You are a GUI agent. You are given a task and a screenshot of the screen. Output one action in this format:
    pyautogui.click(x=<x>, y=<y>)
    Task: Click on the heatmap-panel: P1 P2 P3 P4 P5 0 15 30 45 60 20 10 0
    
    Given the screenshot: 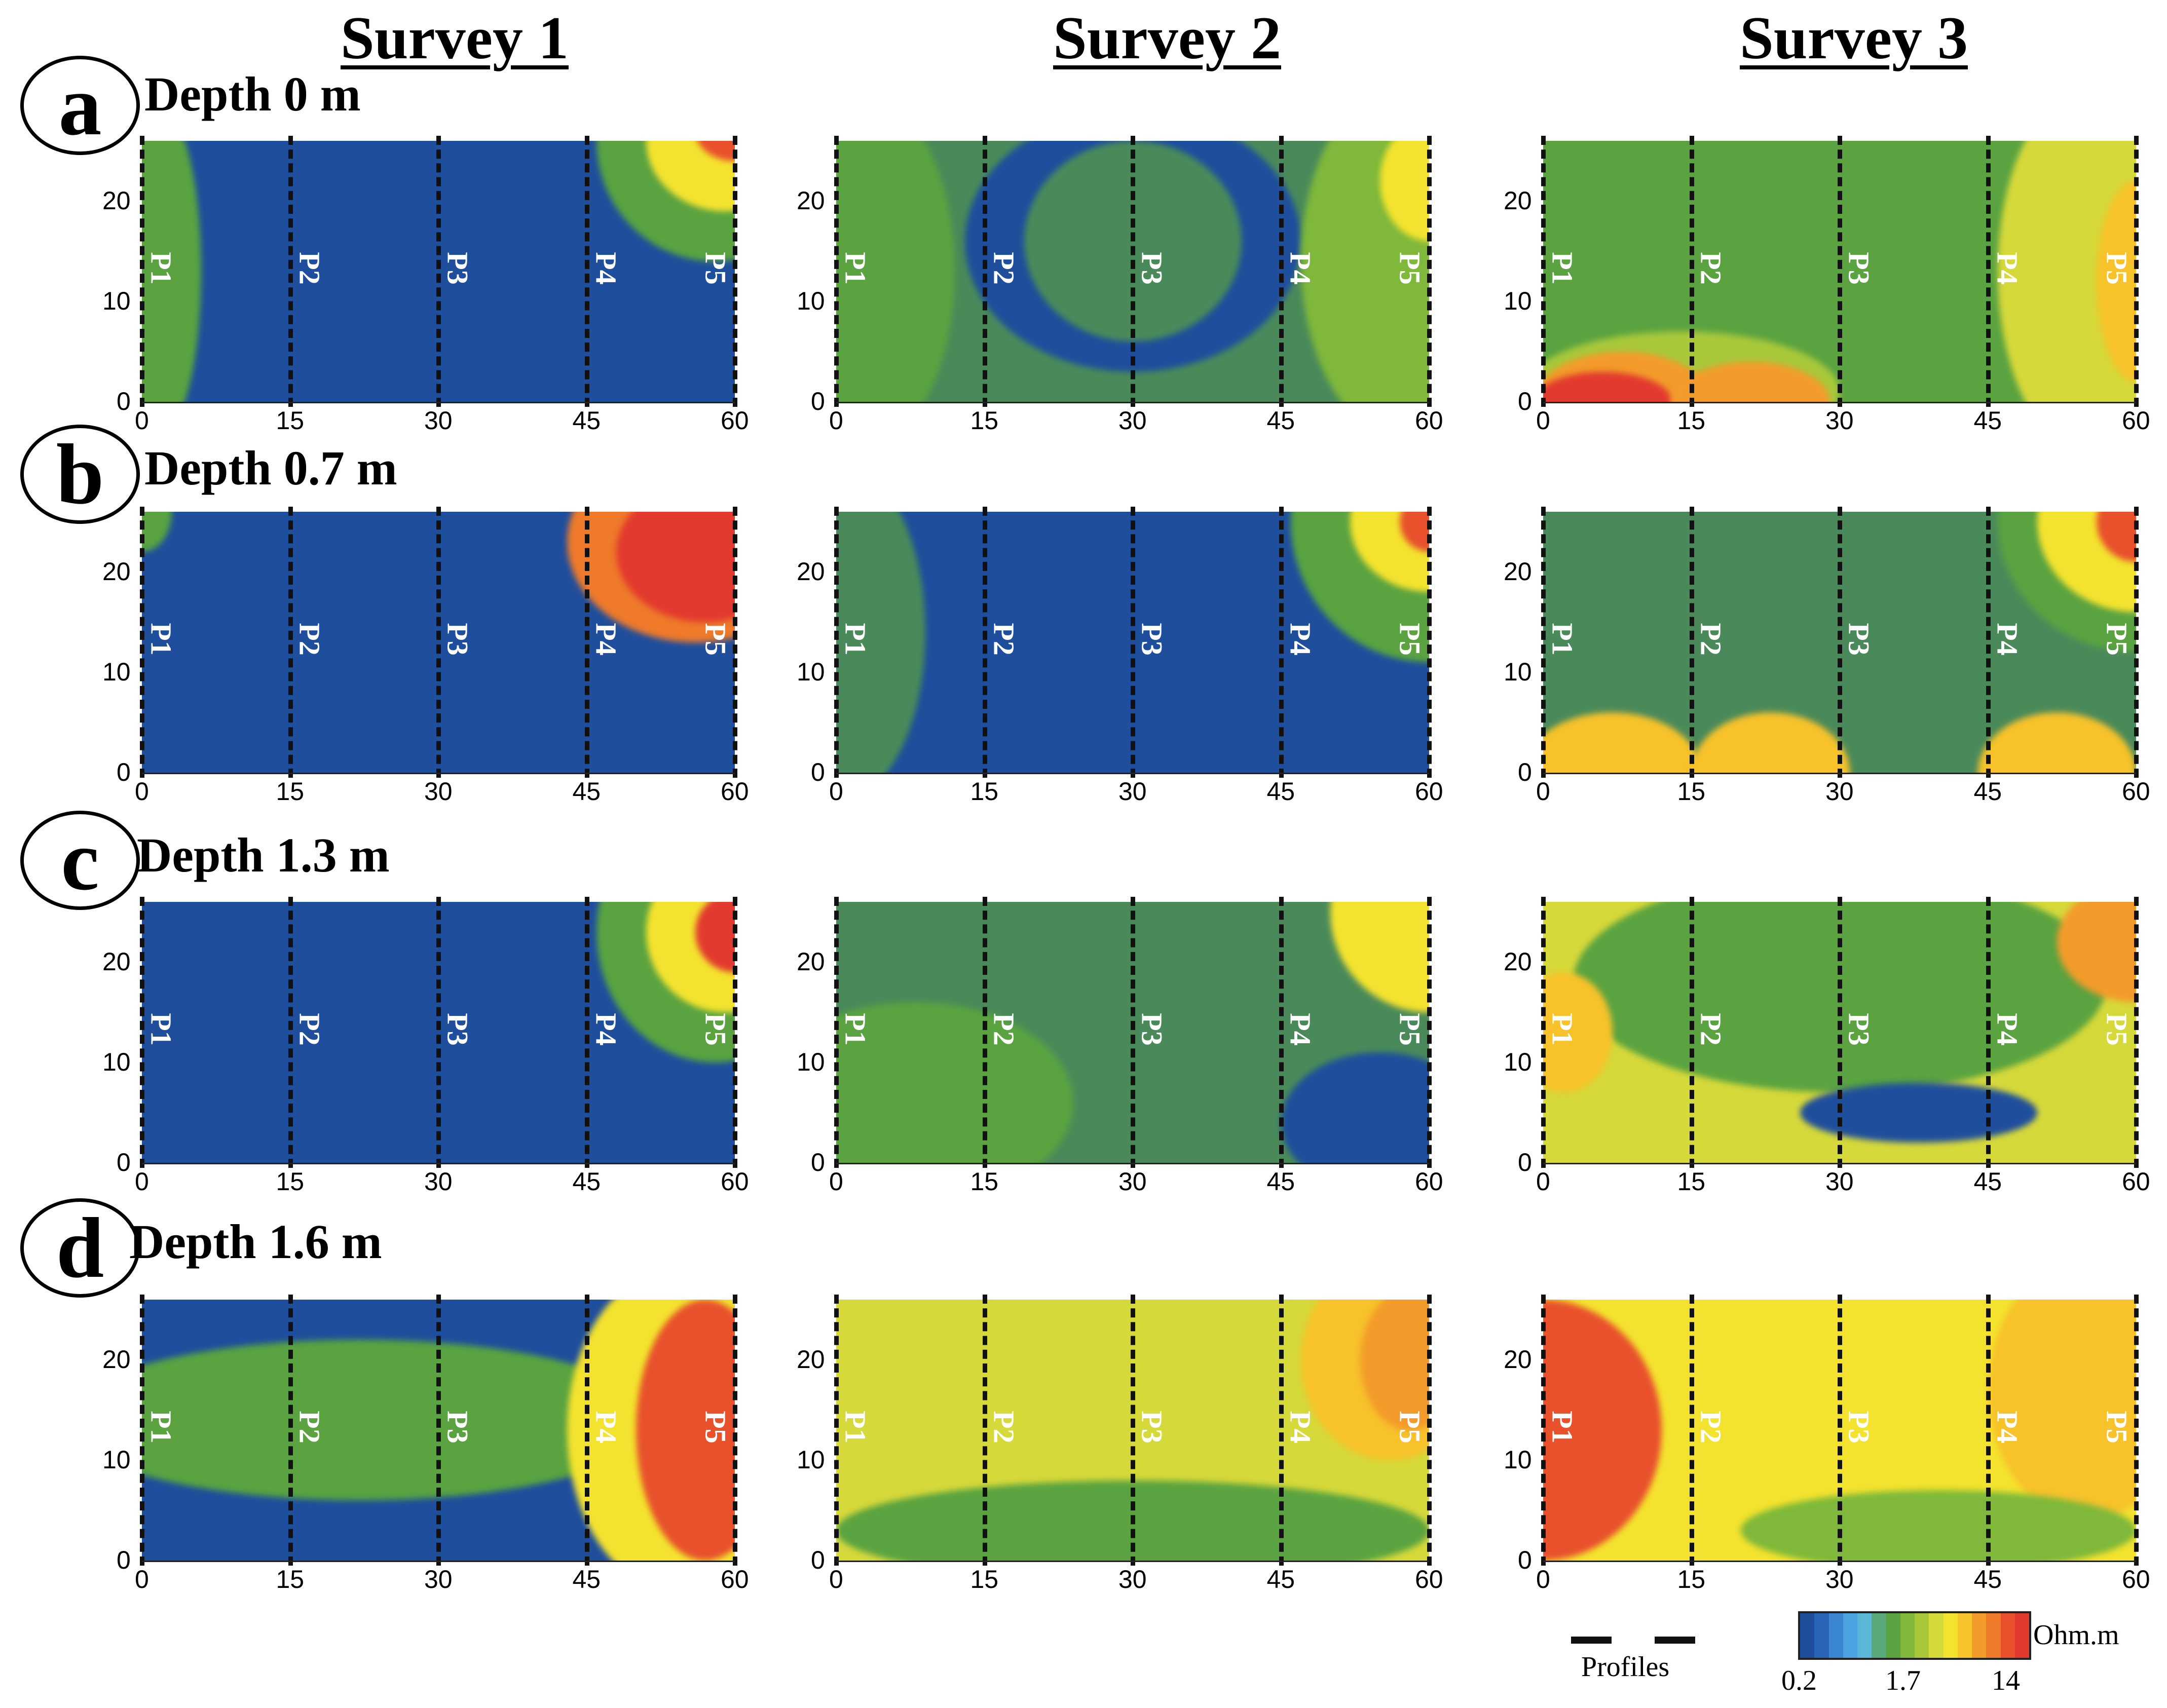 What is the action you would take?
    pyautogui.click(x=1120, y=285)
    